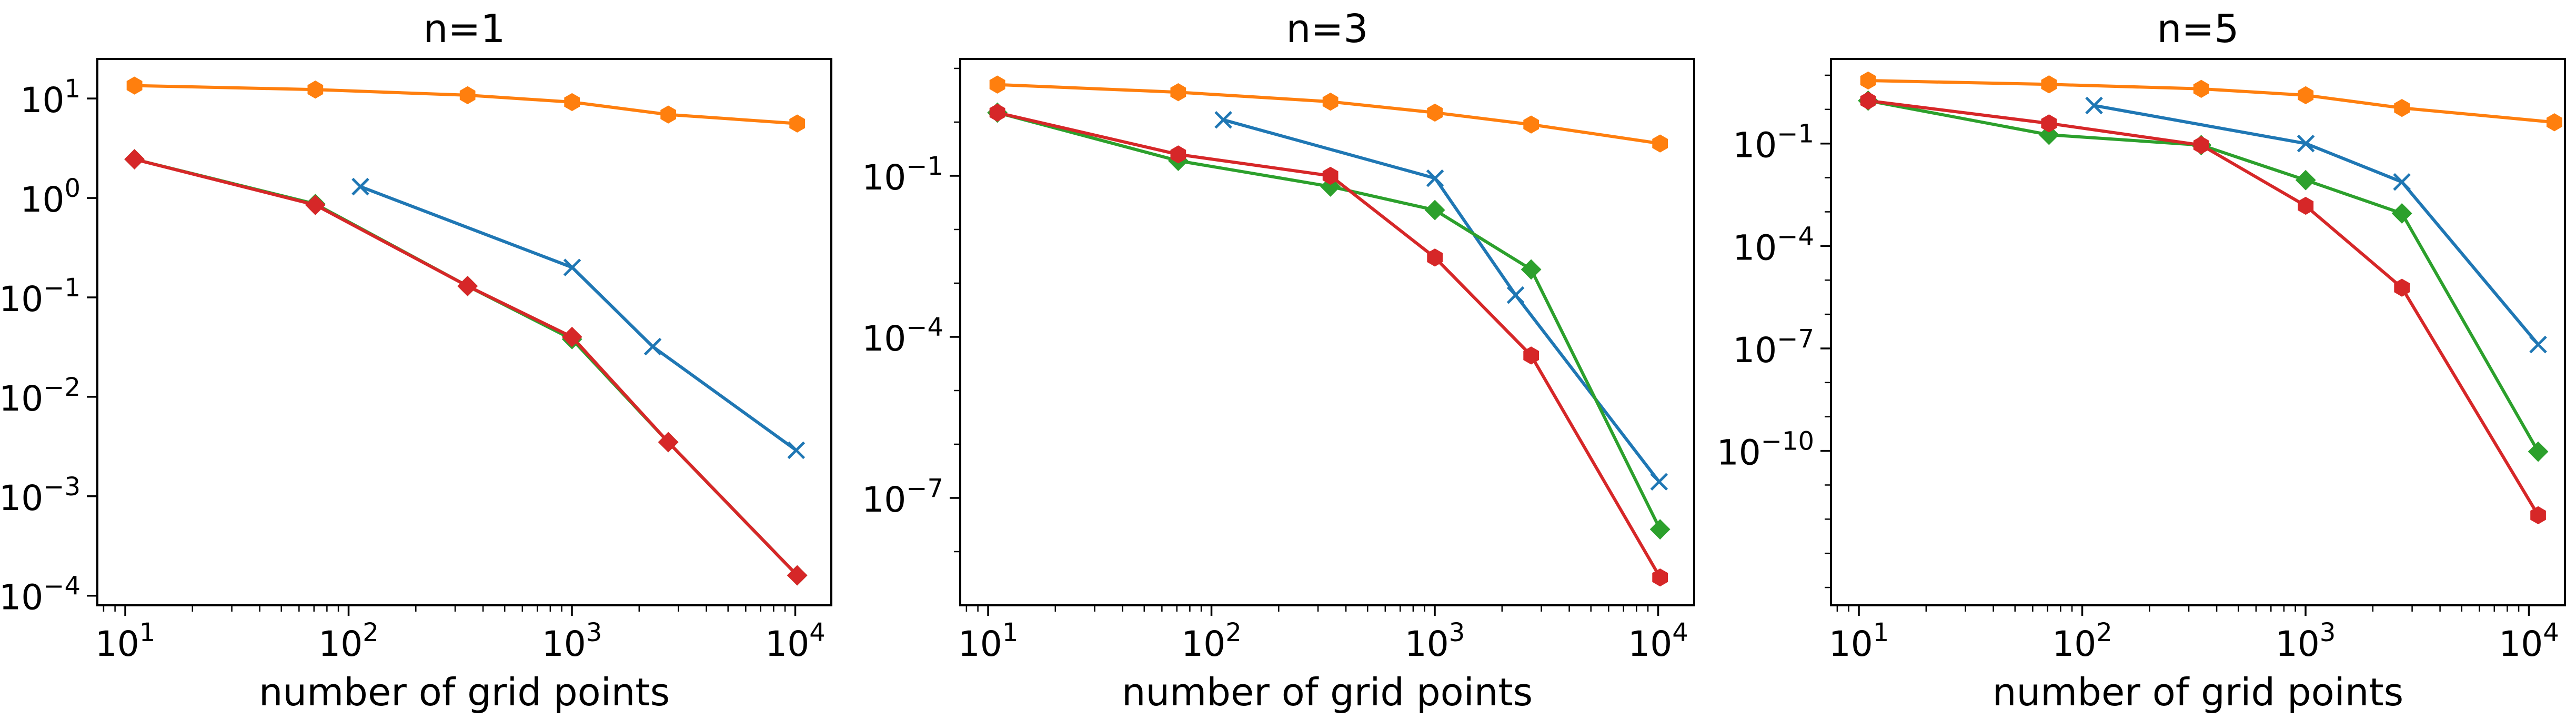  I want to click on y-tick-label: 10⁻¹⁰, so click(1765, 450).